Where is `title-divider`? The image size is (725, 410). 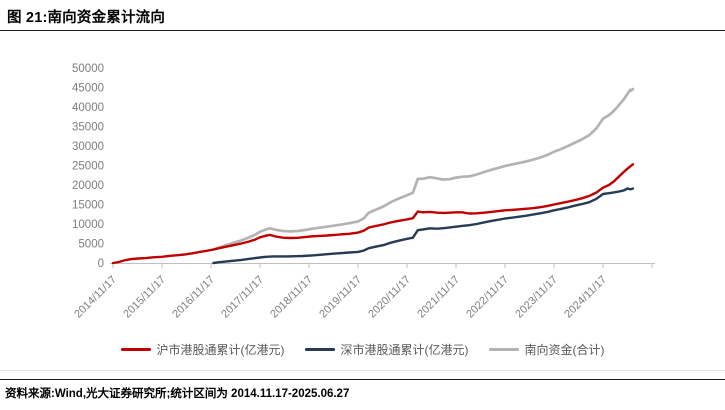
title-divider is located at coordinates (362, 30).